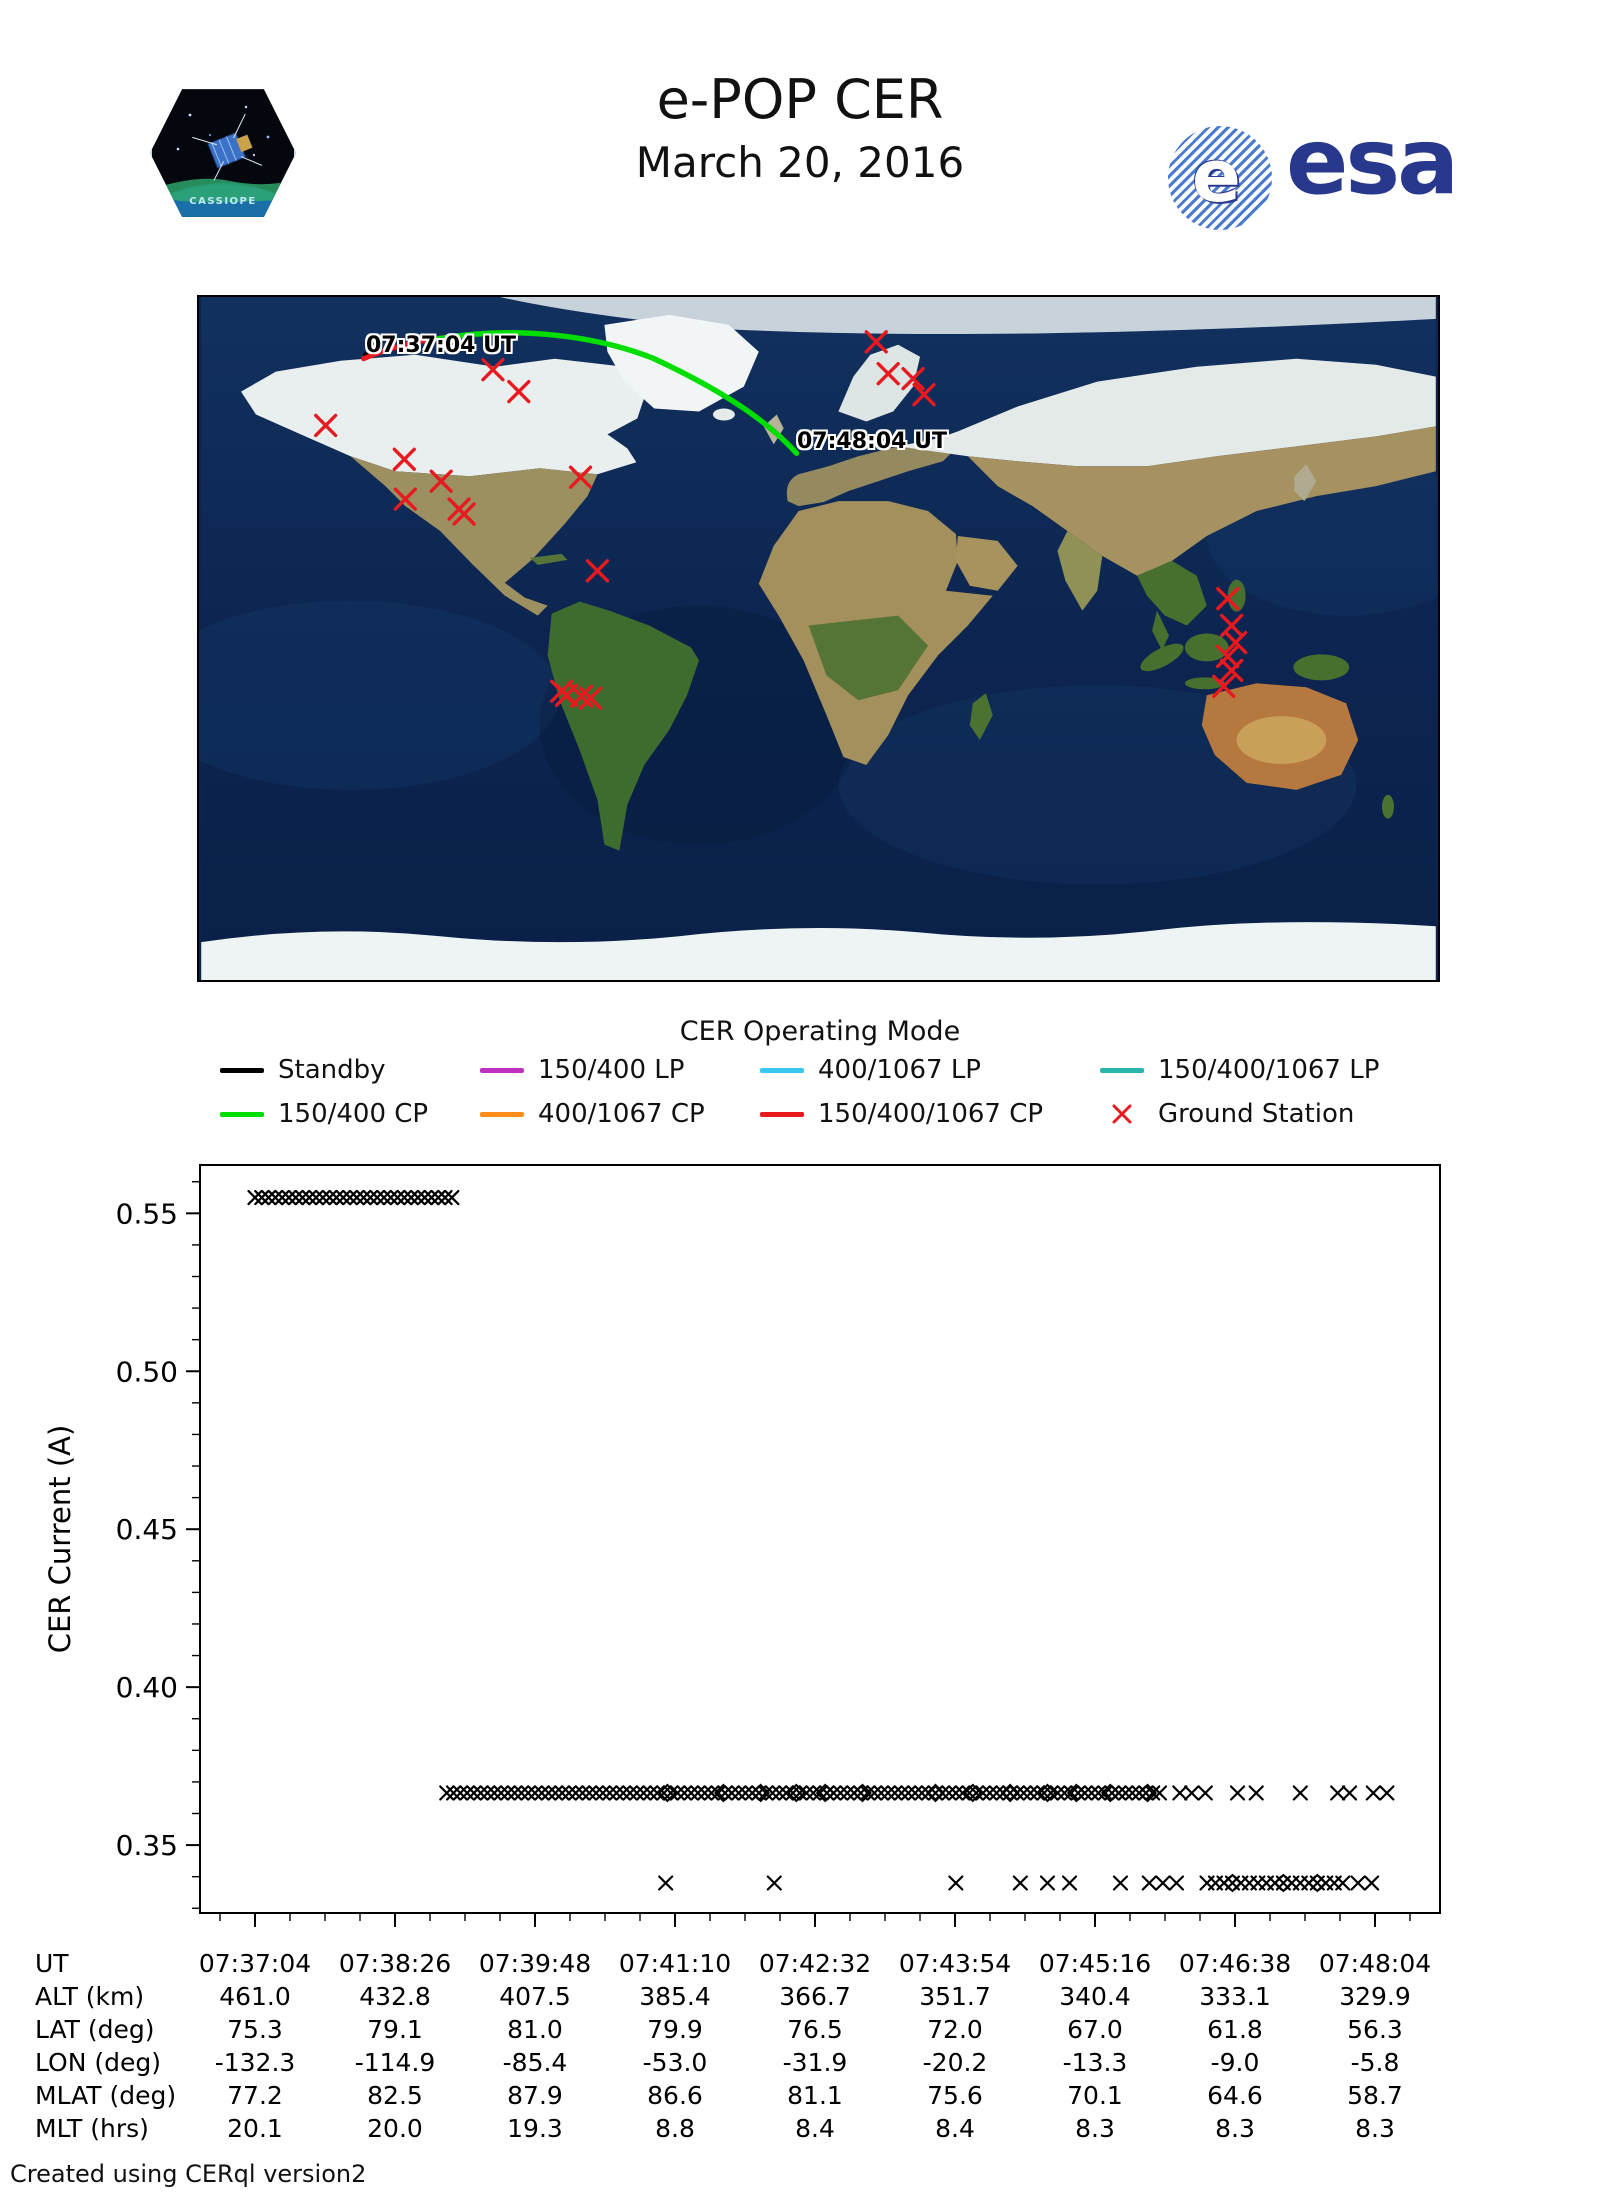 The height and width of the screenshot is (2200, 1600). What do you see at coordinates (1122, 1114) in the screenshot?
I see `ground-station-legend-x-icon` at bounding box center [1122, 1114].